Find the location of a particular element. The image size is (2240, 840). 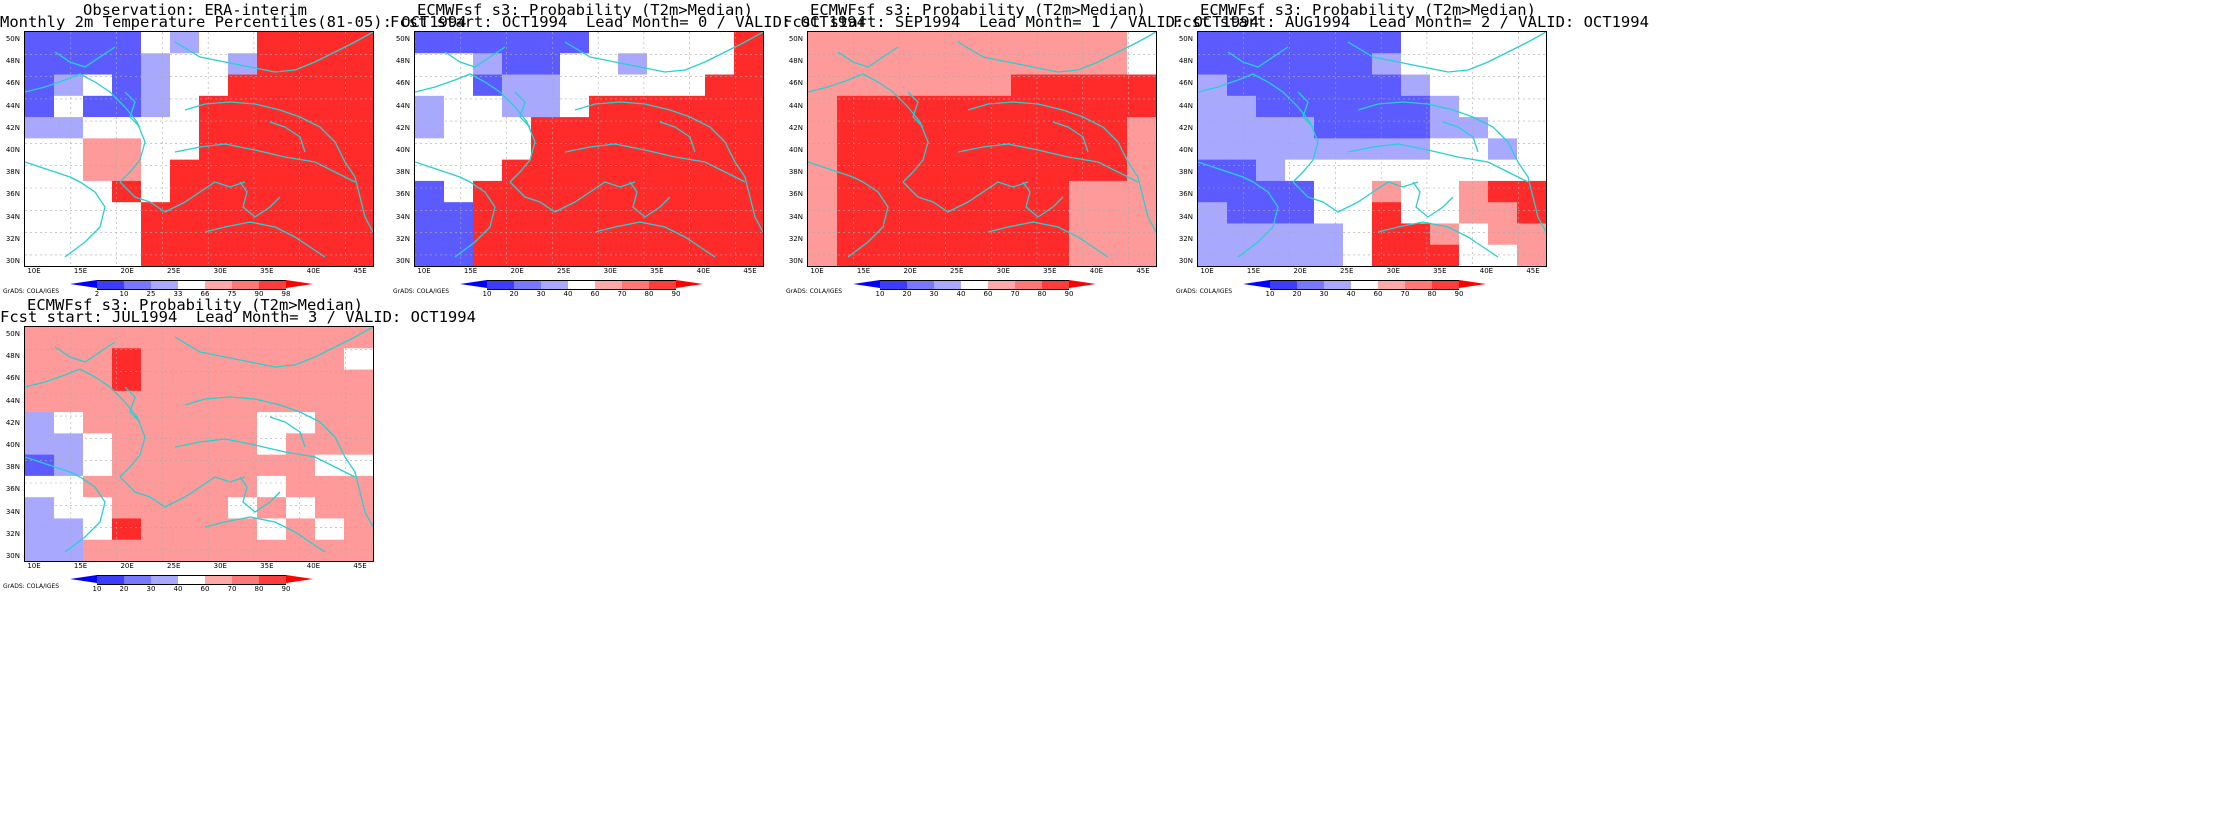

colorbar-label: 66 is located at coordinates (205, 294).